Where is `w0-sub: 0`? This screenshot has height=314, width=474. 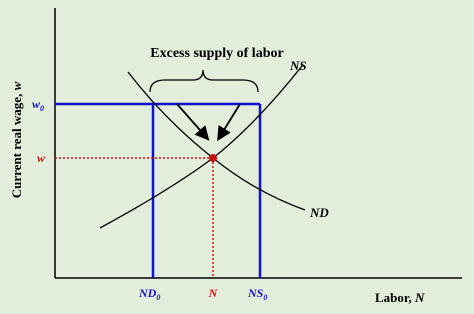 w0-sub: 0 is located at coordinates (42, 108).